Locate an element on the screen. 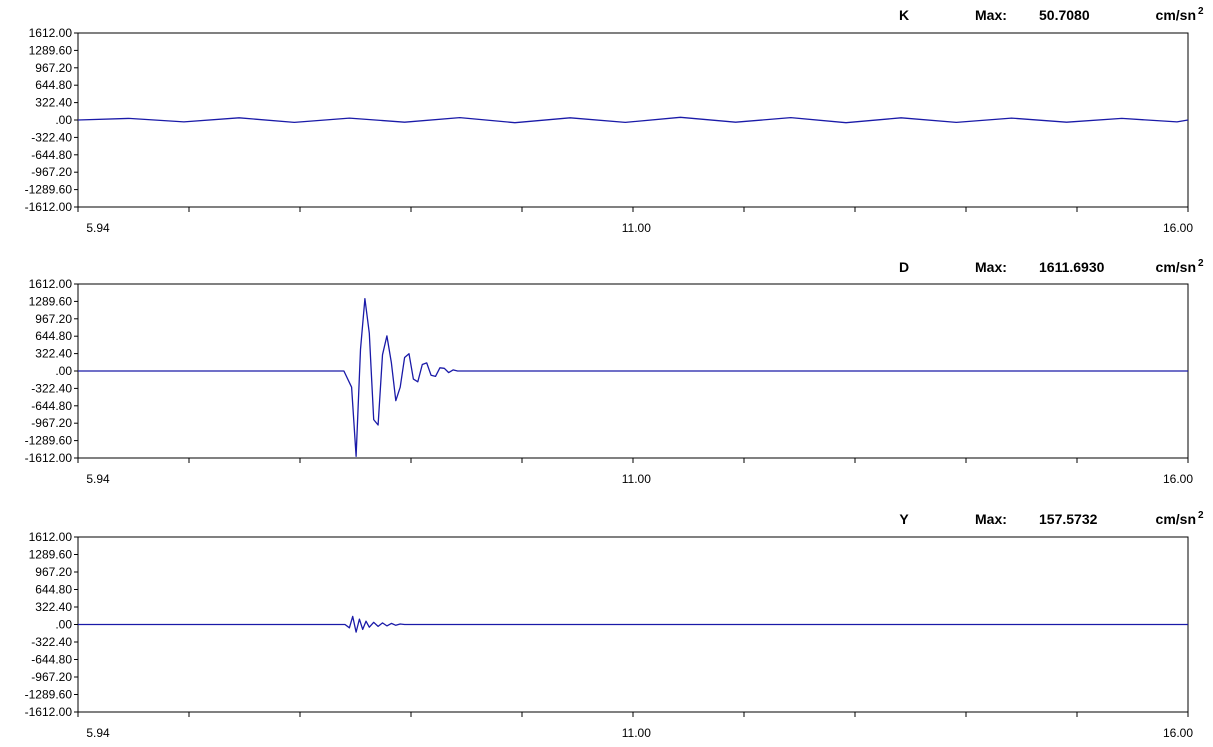 Image resolution: width=1213 pixels, height=747 pixels. series-line-y is located at coordinates (633, 624).